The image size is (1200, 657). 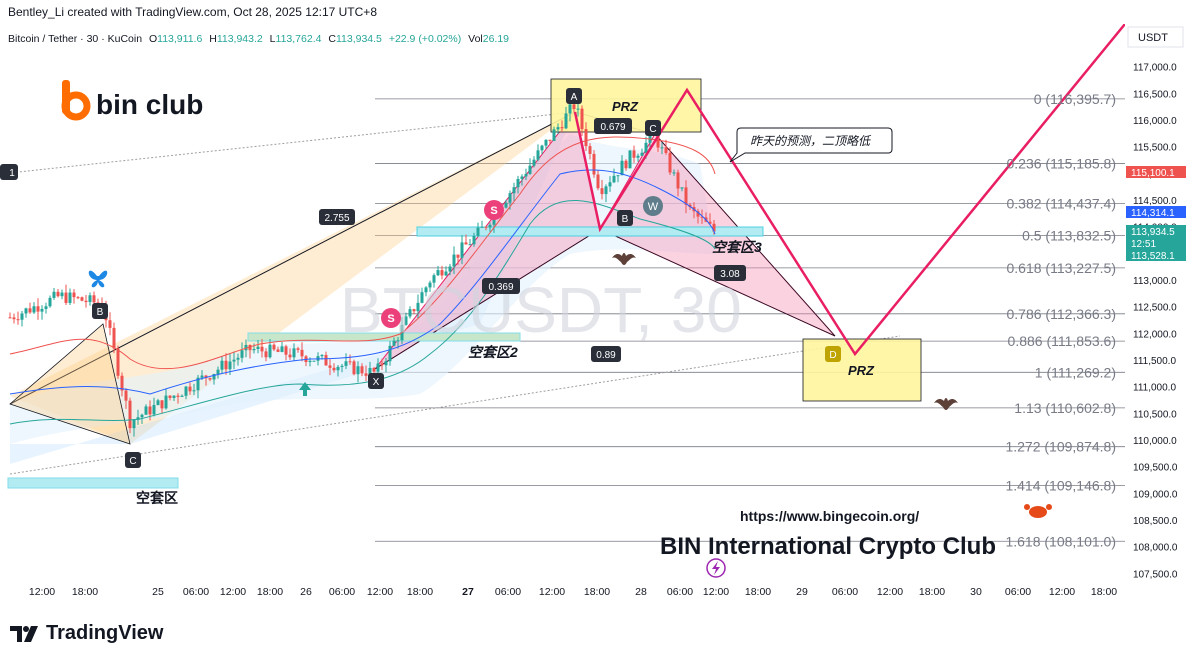 I want to click on crab-icon, so click(x=1038, y=511).